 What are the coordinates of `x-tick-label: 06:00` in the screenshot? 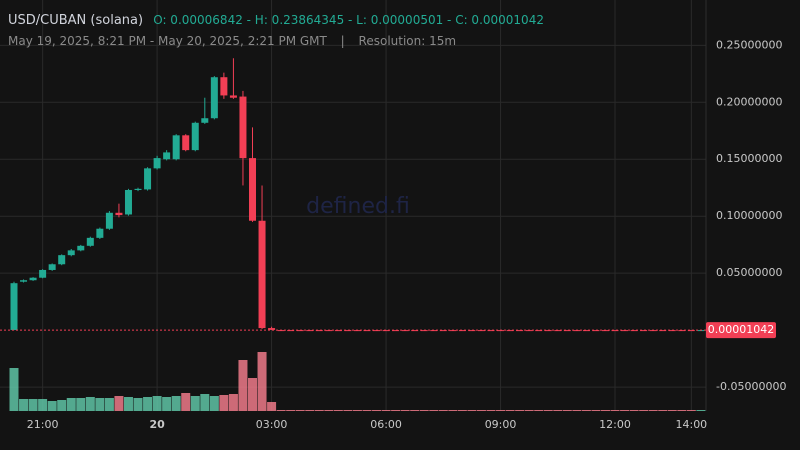 It's located at (386, 424).